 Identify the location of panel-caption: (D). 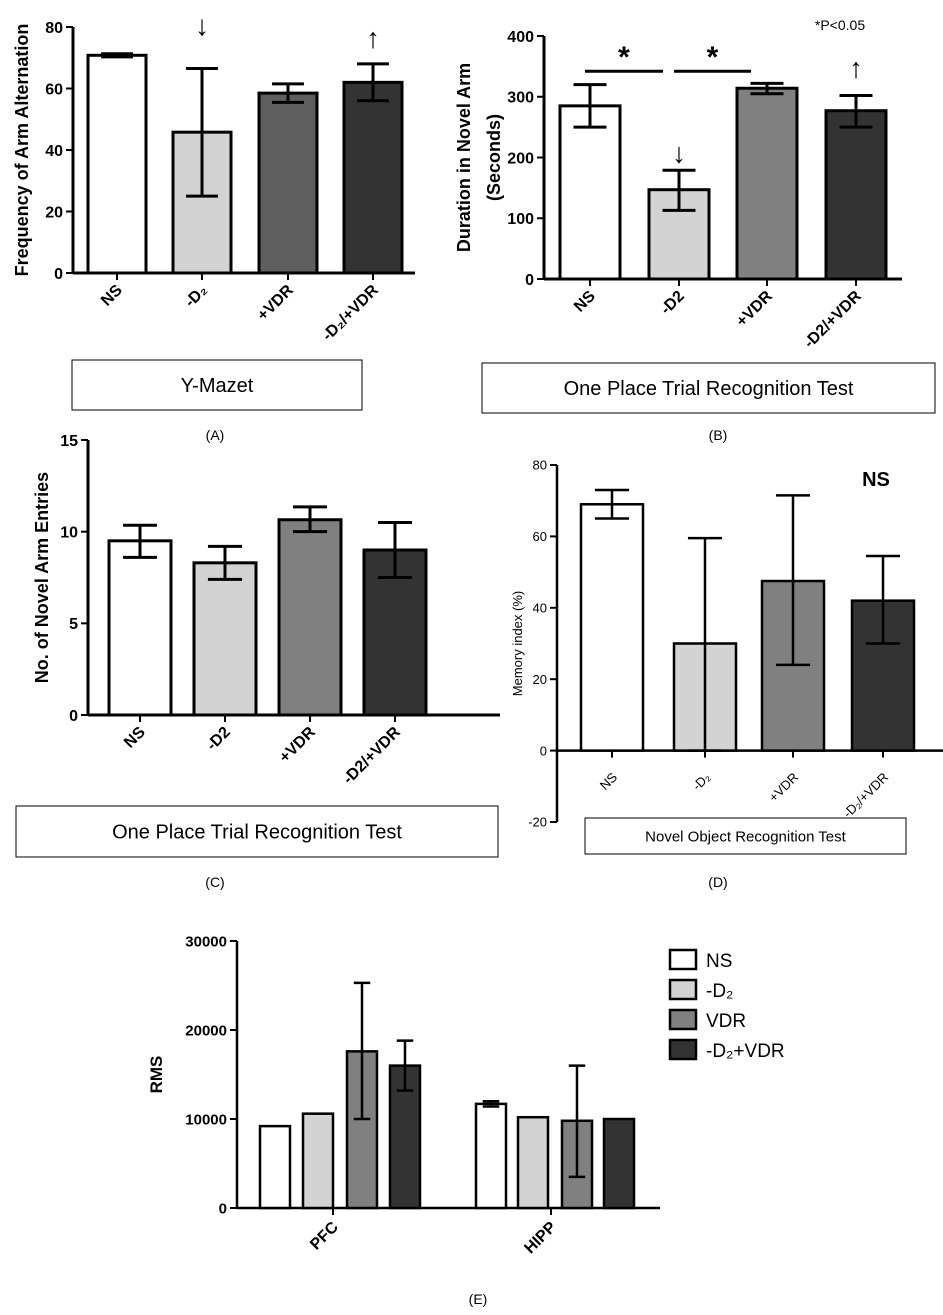
(717, 882).